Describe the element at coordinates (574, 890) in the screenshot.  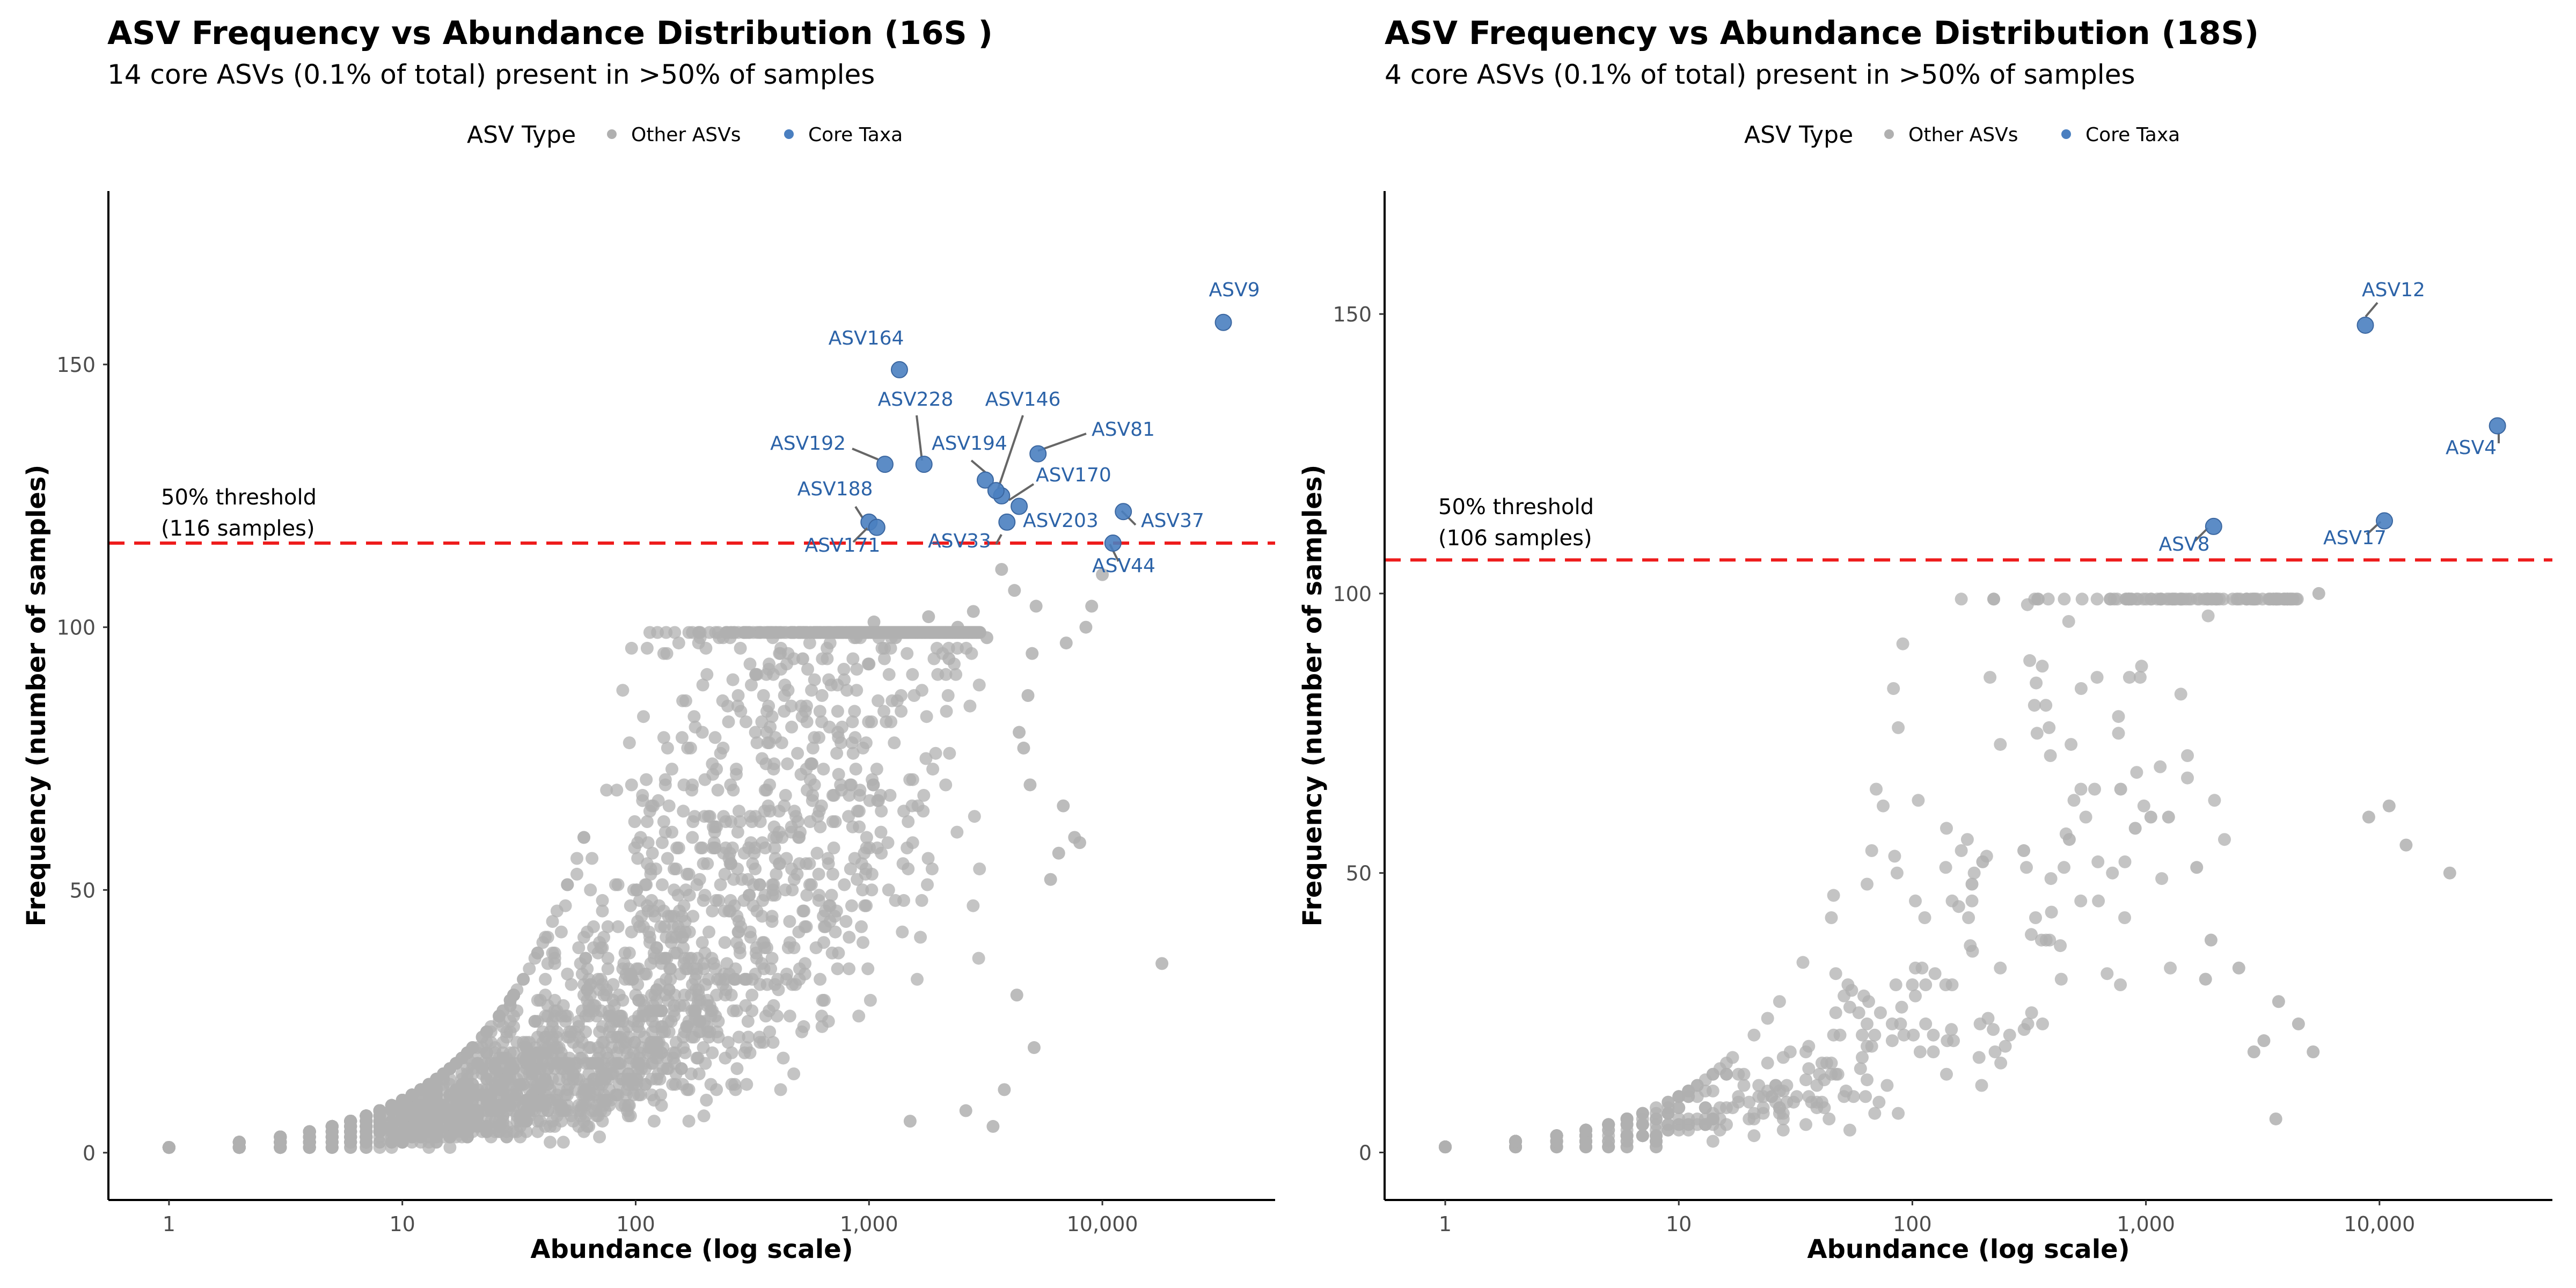
I see `point-cloud-16s` at that location.